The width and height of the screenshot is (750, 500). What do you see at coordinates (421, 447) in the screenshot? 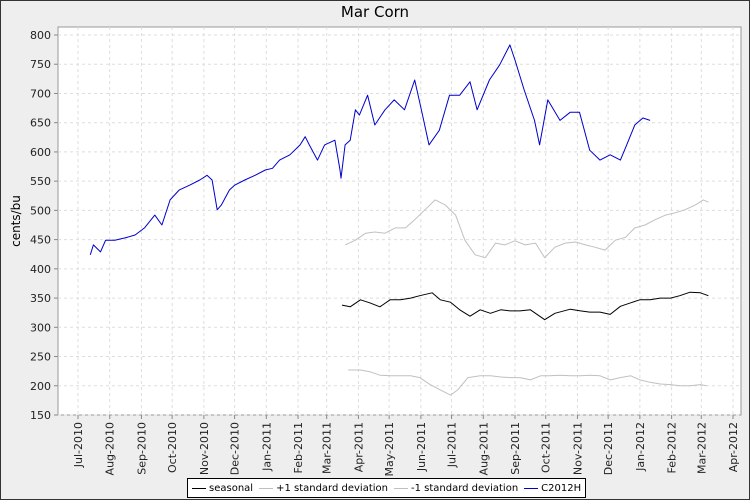
I see `x-tick-label: Jun-2011` at bounding box center [421, 447].